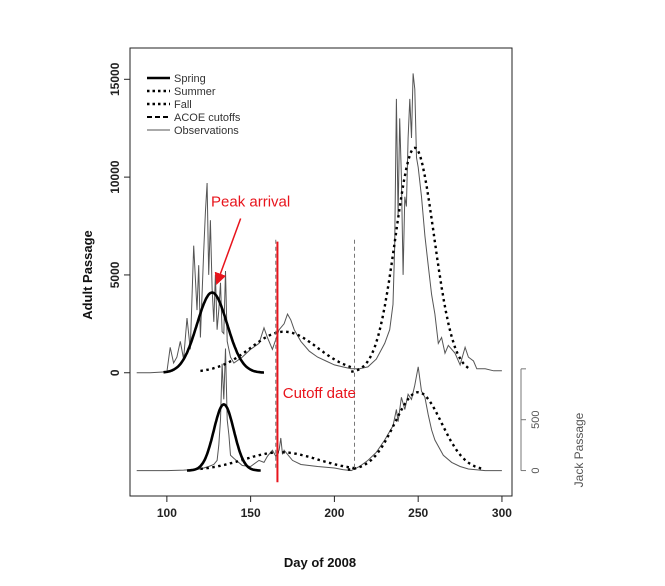 The height and width of the screenshot is (586, 665). Describe the element at coordinates (277, 351) in the screenshot. I see `adult-summer-fit-curve` at that location.